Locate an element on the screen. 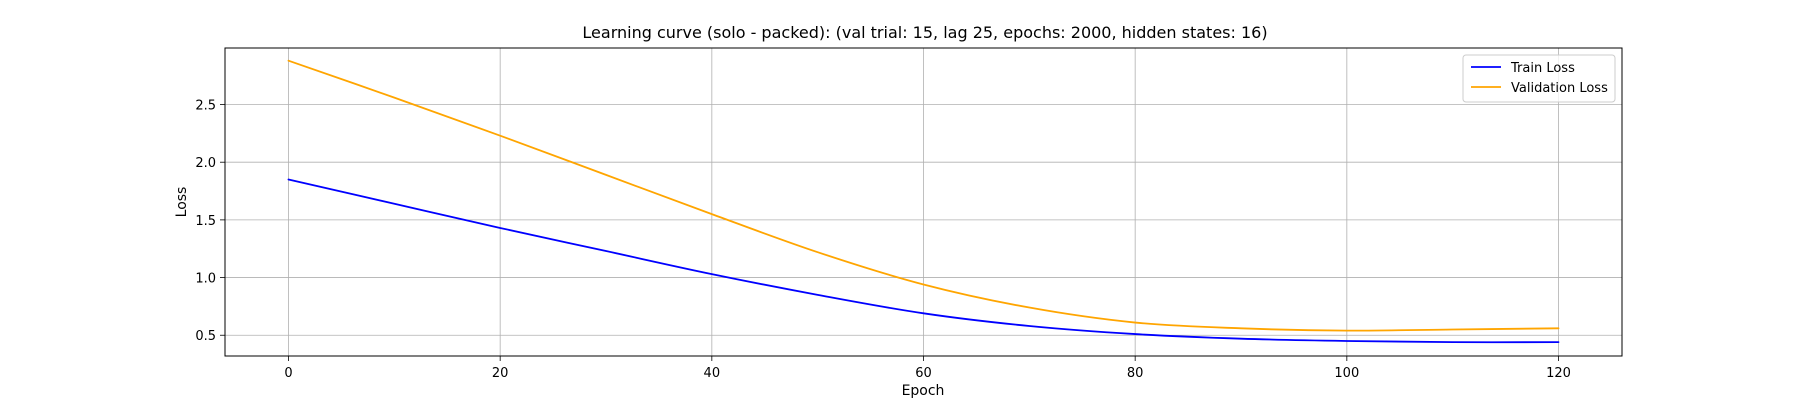 This screenshot has height=400, width=1800. validation-loss-legend-label: Validation Loss is located at coordinates (1559, 88).